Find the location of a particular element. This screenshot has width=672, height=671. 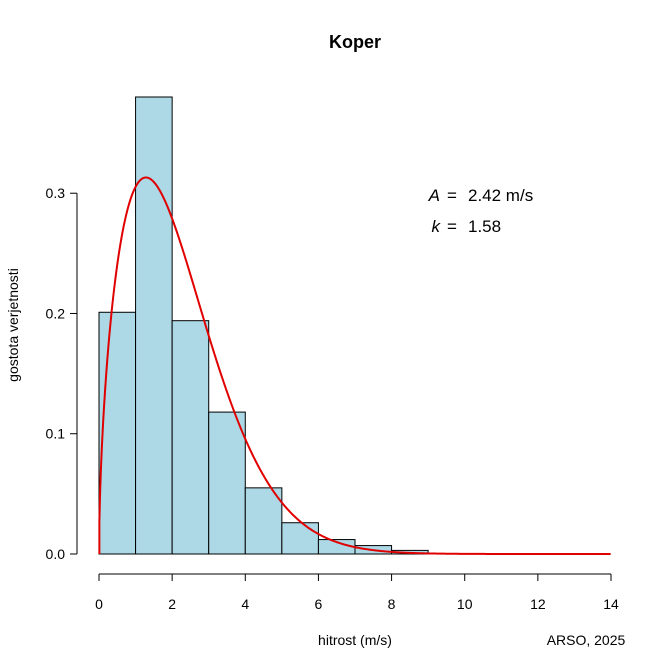

source-credit: ARSO, 2025 is located at coordinates (586, 640).